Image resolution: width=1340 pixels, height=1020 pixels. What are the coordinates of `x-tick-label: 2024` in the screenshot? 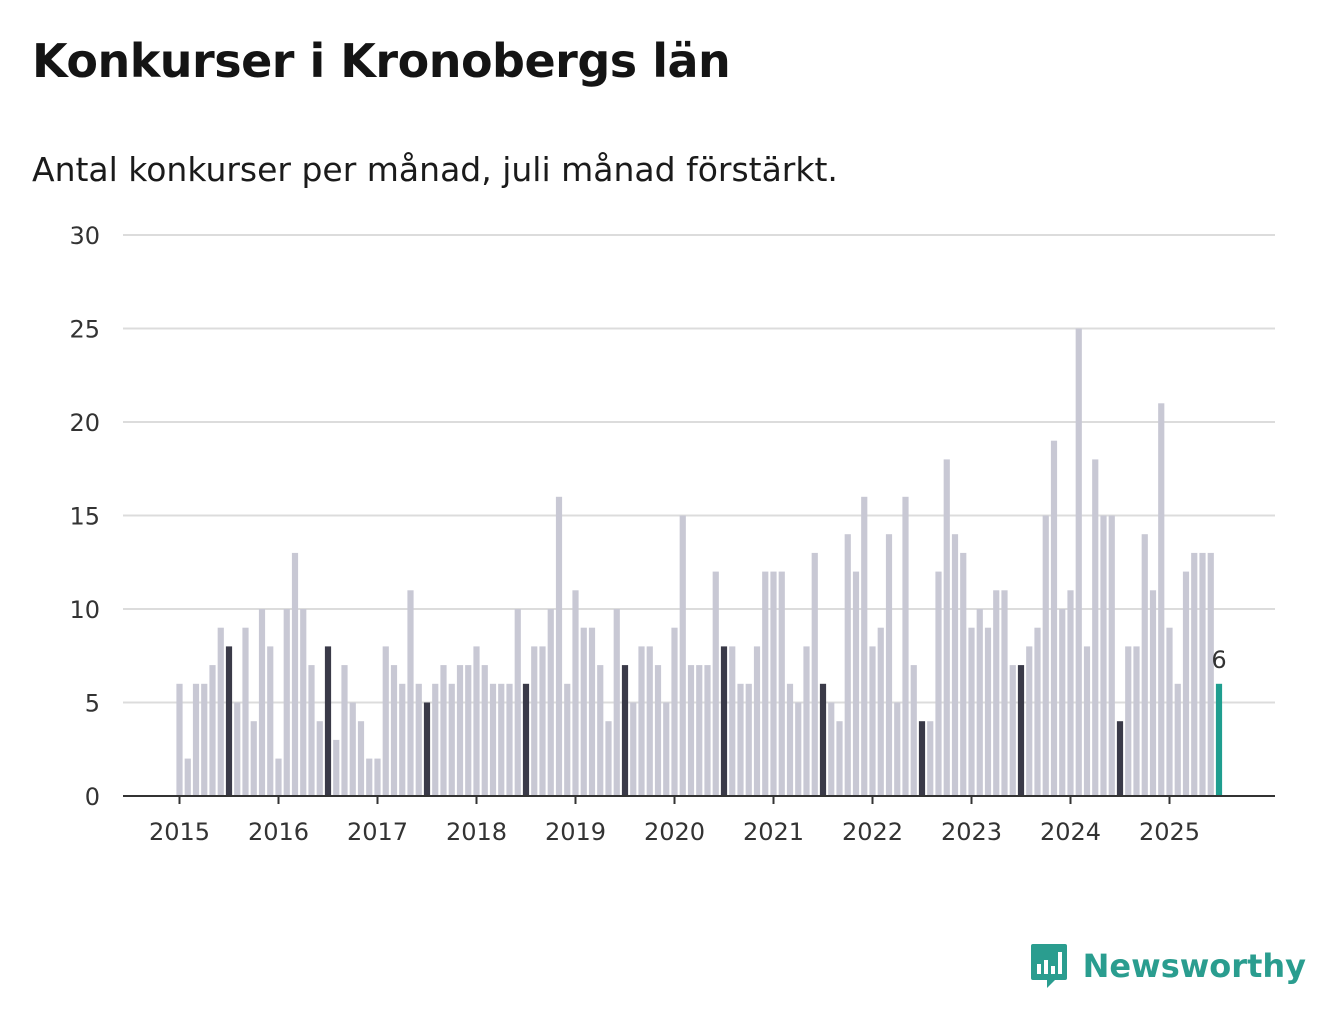 It's located at (1070, 832).